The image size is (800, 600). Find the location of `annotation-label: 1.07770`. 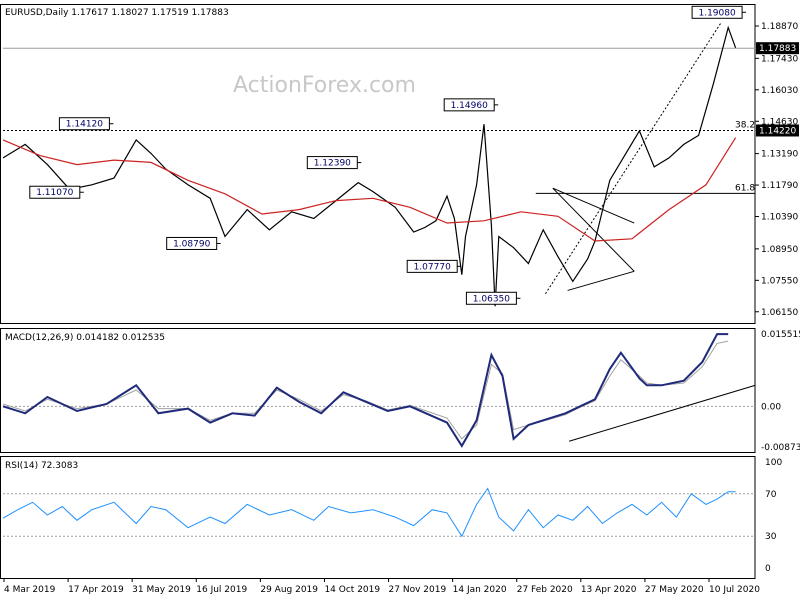

annotation-label: 1.07770 is located at coordinates (432, 267).